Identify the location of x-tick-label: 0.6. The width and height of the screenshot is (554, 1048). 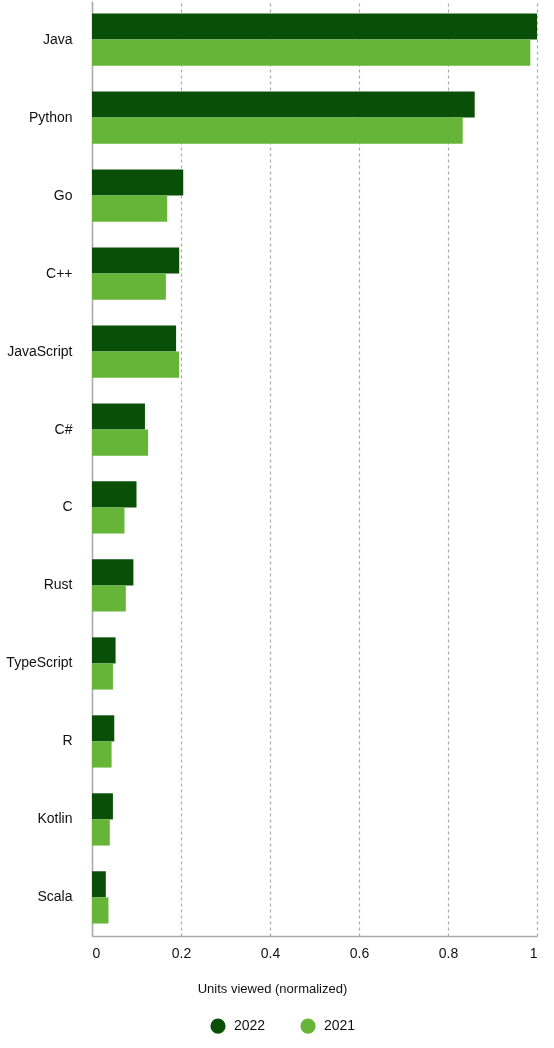
(359, 952).